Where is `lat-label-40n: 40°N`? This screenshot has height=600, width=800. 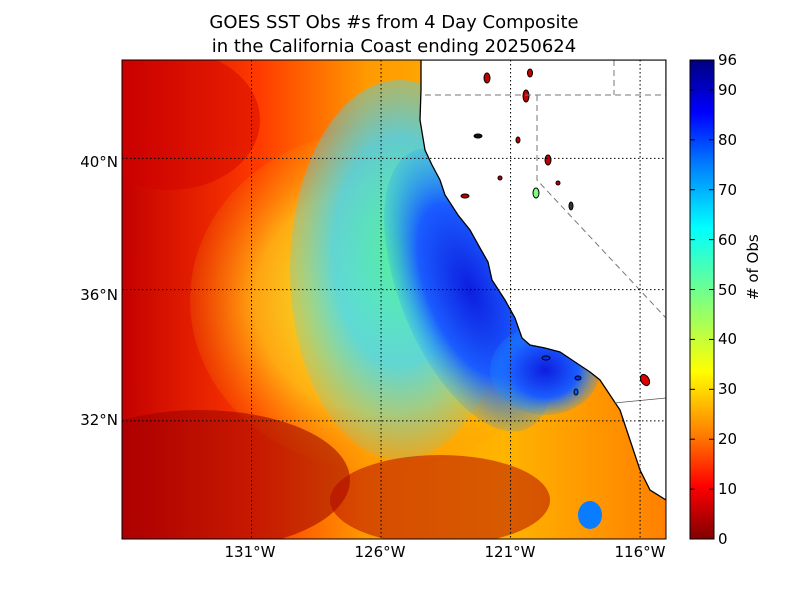 lat-label-40n: 40°N is located at coordinates (99, 162).